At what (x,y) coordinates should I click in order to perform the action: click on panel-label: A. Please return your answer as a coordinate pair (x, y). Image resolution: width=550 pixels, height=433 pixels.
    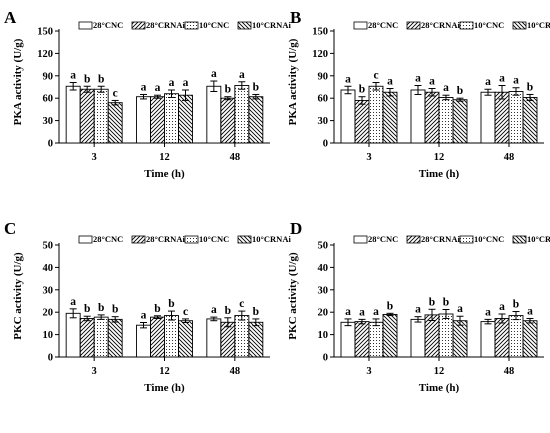
    Looking at the image, I should click on (10, 17).